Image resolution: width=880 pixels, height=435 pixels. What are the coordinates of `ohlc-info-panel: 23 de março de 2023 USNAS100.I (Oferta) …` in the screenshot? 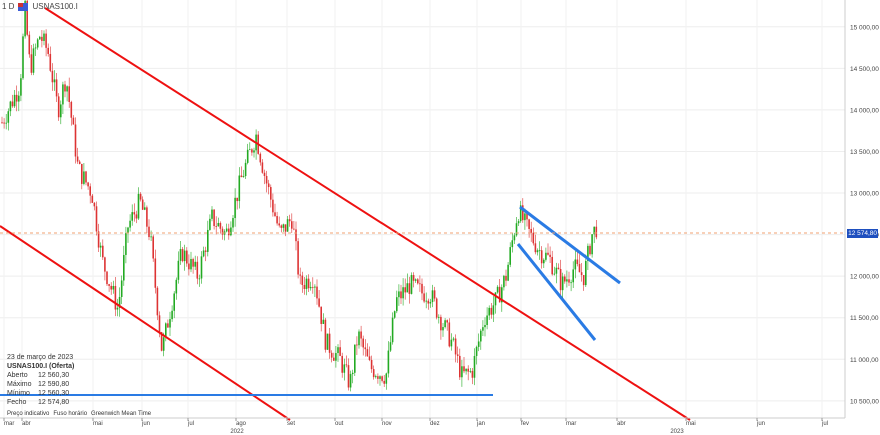 It's located at (40, 380).